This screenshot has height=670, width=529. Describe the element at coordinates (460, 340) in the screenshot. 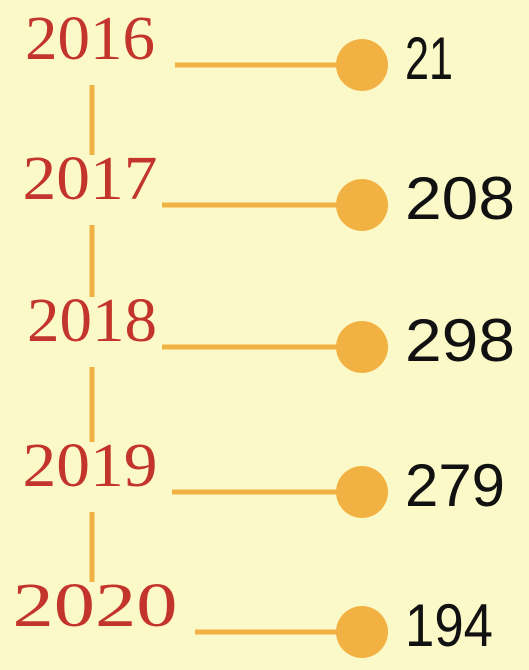

I see `value: 298` at that location.